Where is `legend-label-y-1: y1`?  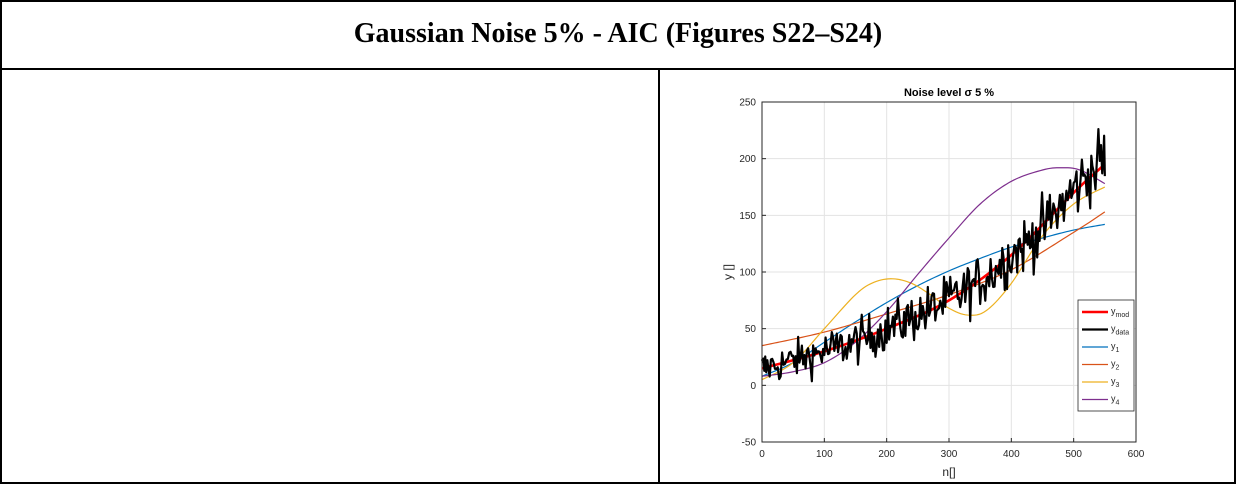
legend-label-y-1: y1 is located at coordinates (1115, 347).